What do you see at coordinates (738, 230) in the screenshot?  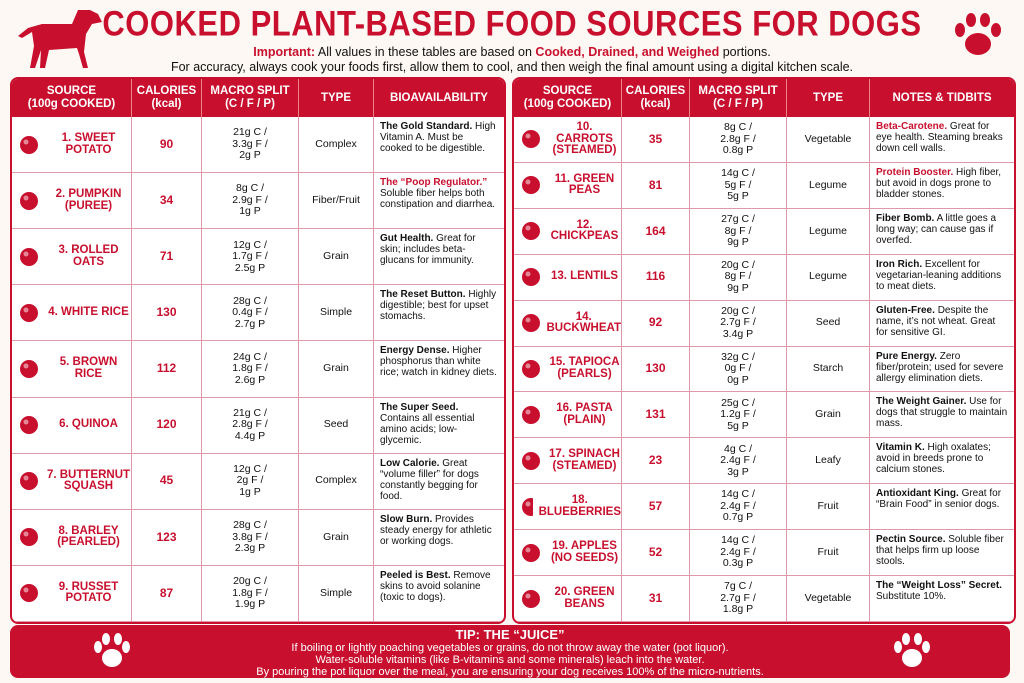 I see `macro-line: 8g F /` at bounding box center [738, 230].